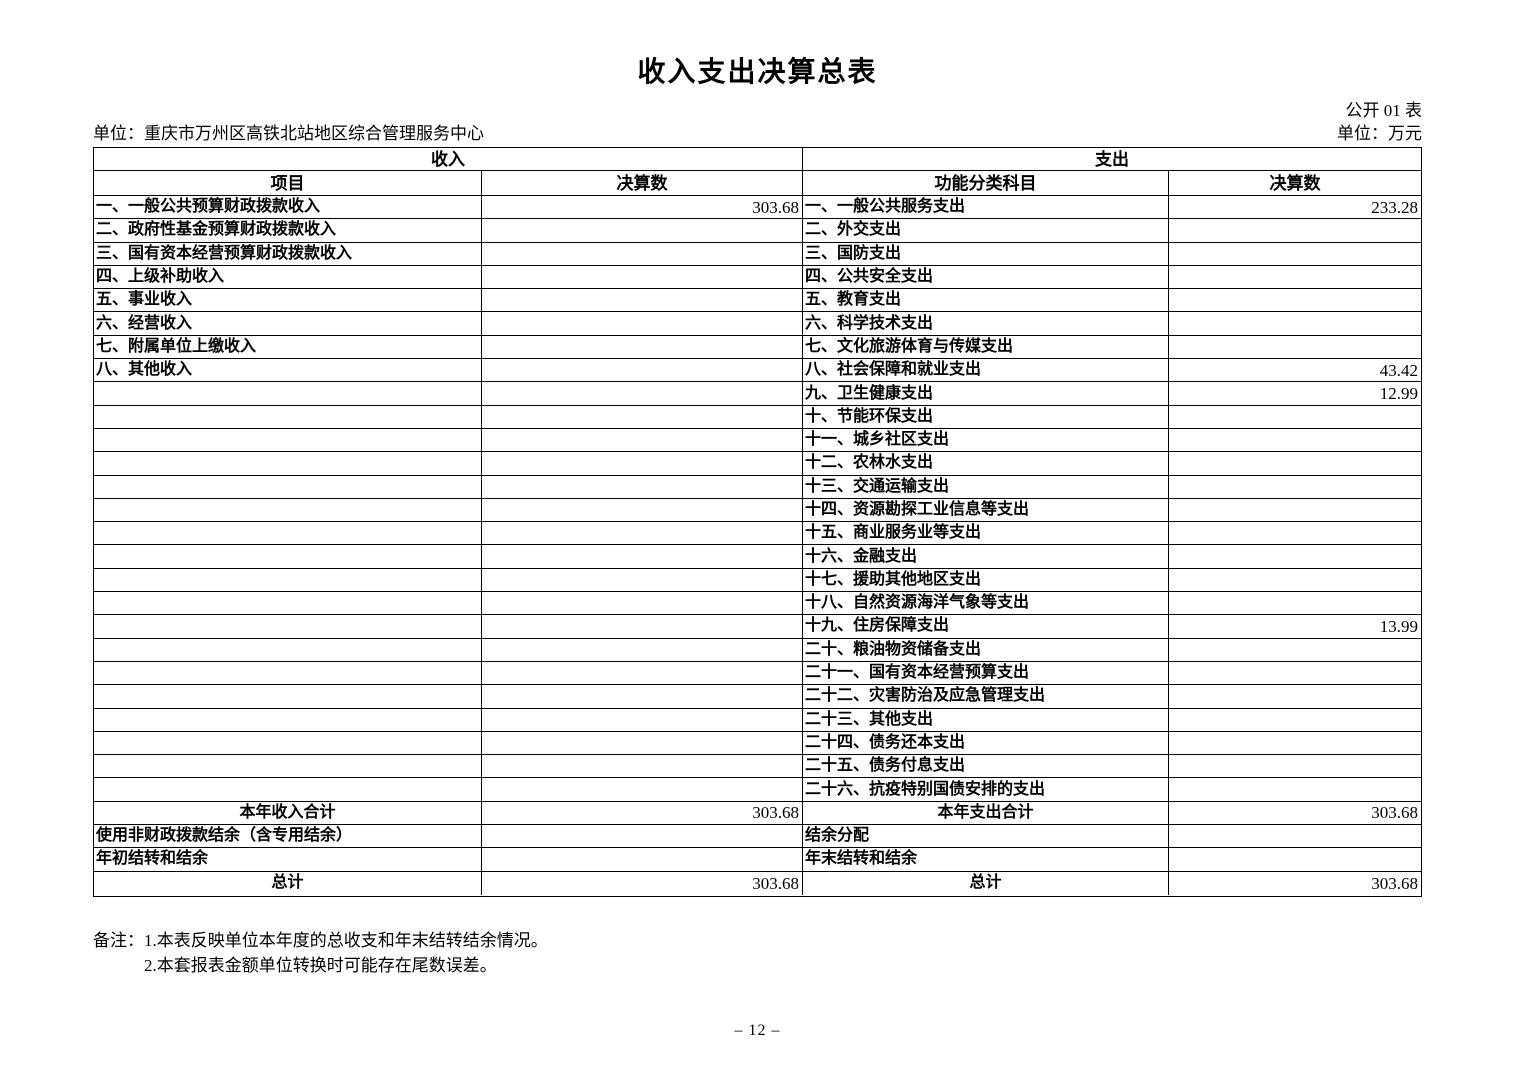 This screenshot has width=1515, height=1069. I want to click on expense-item-cell: 一、一般公共服务支出, so click(986, 208).